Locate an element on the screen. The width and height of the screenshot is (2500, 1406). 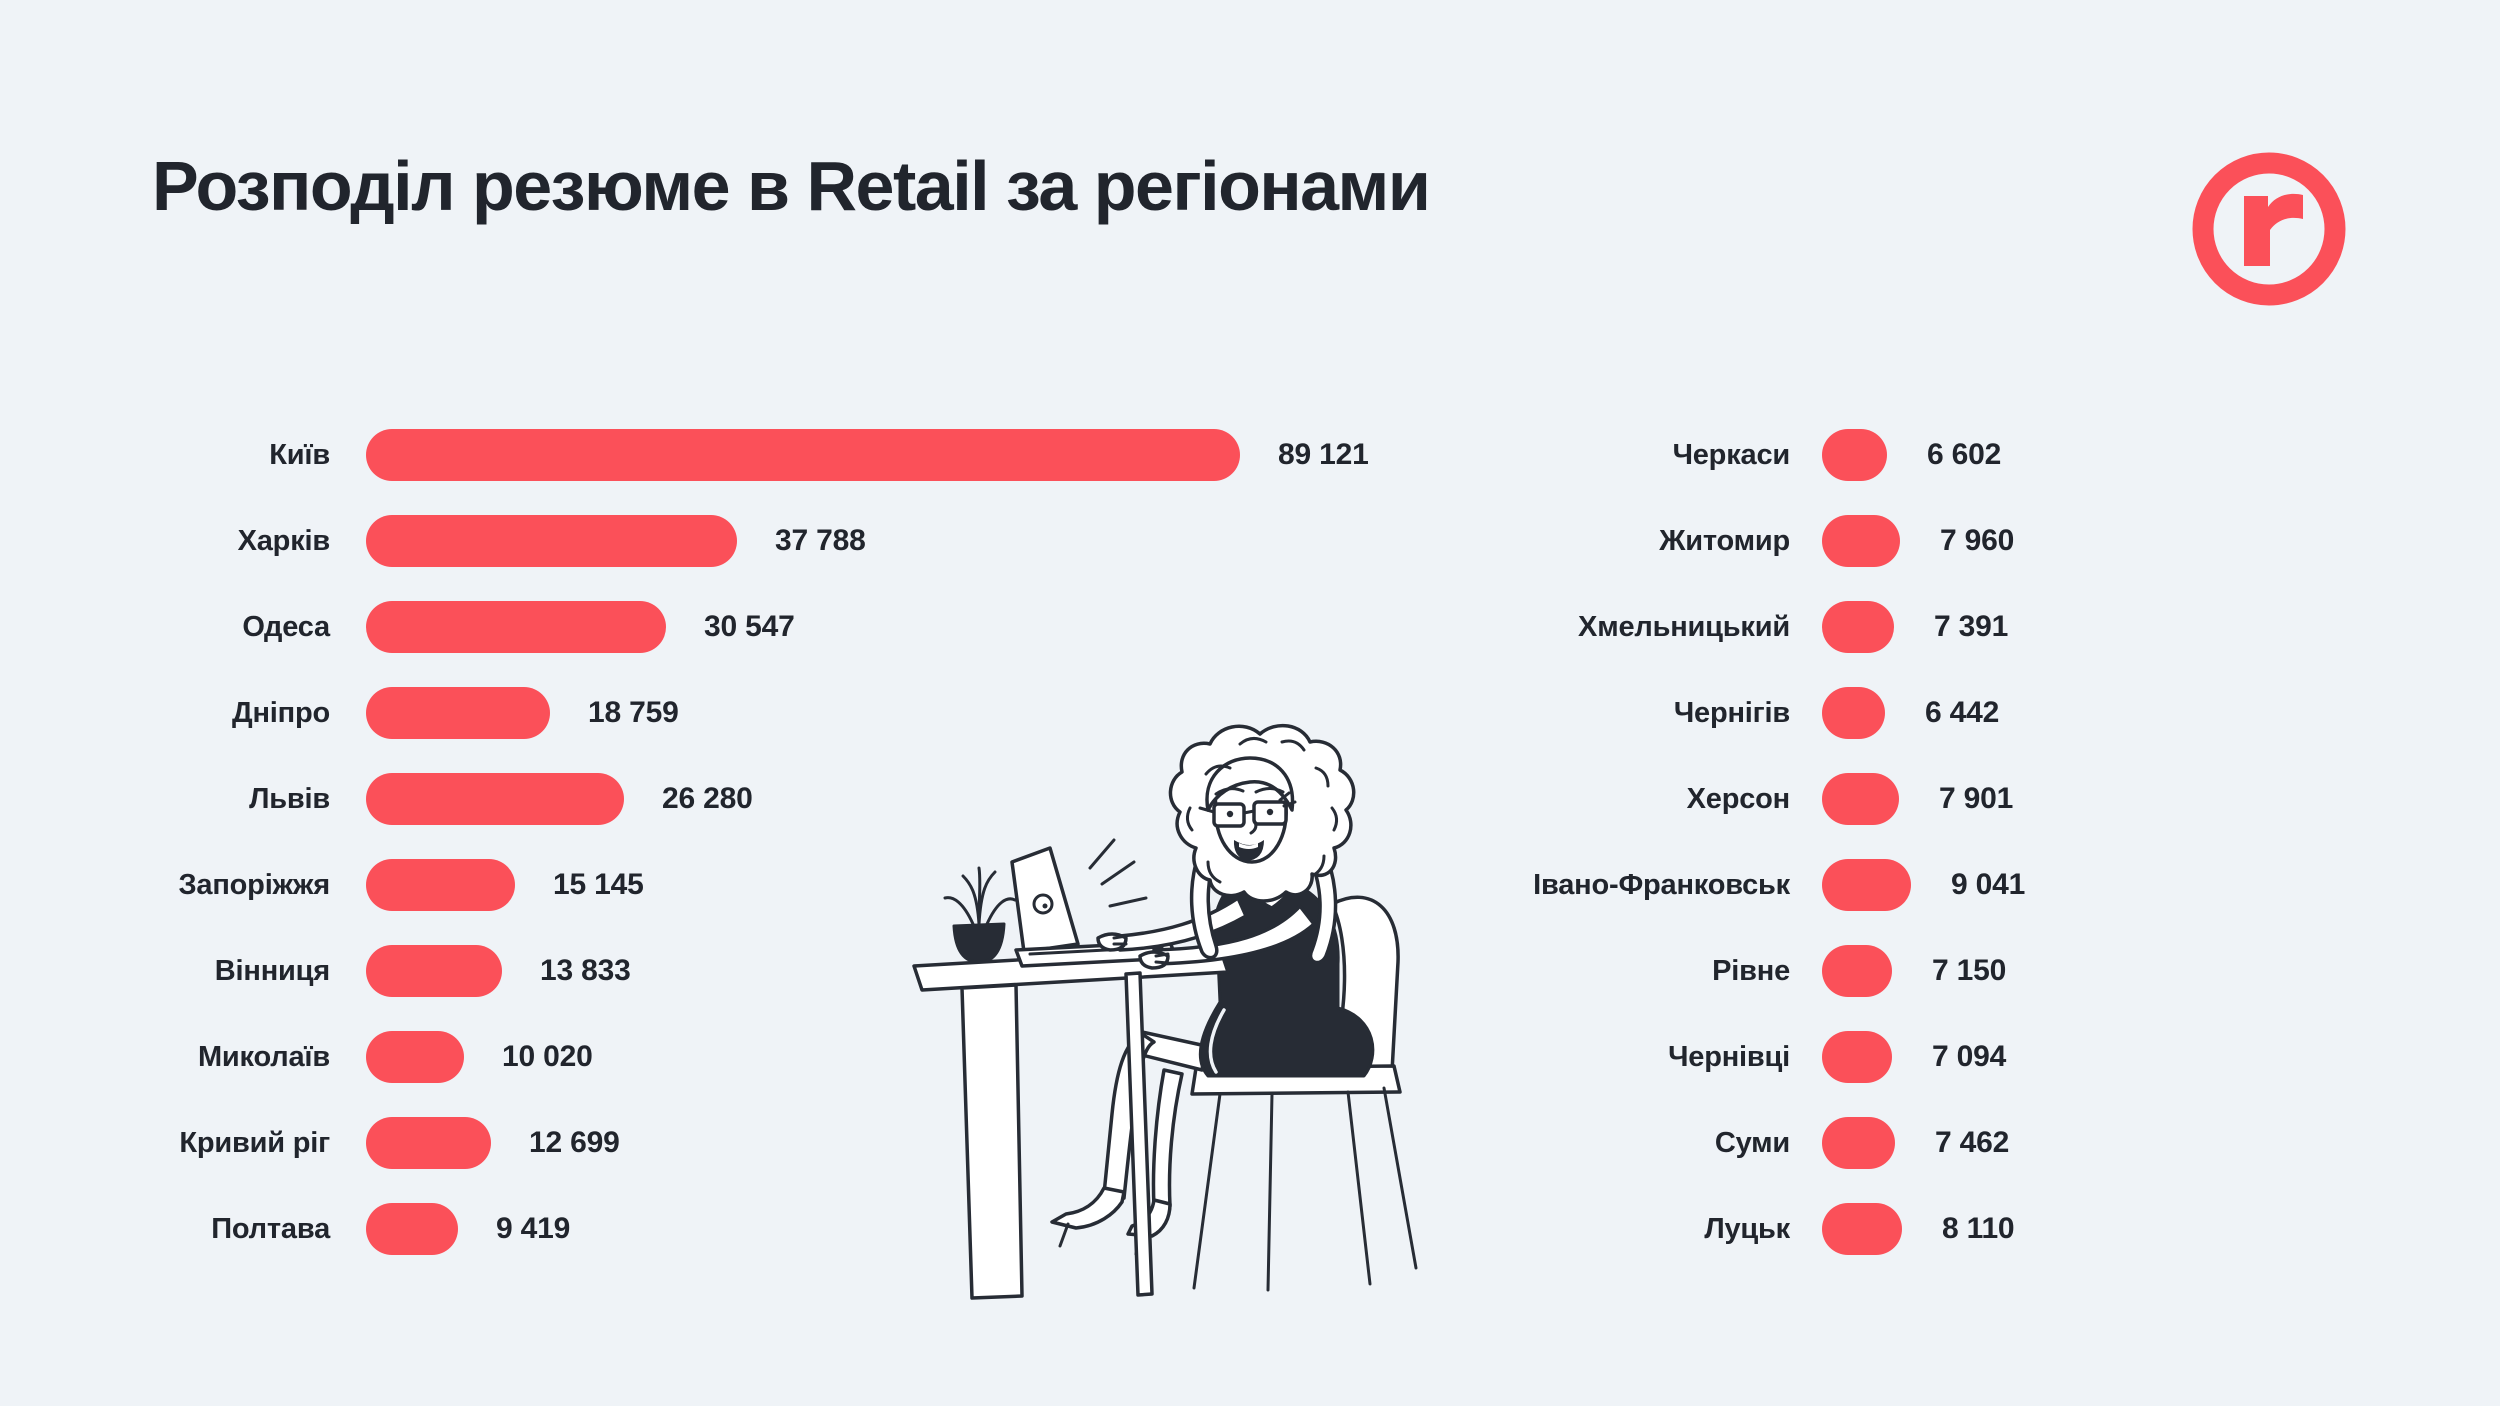
value-label: 30 547 is located at coordinates (749, 626).